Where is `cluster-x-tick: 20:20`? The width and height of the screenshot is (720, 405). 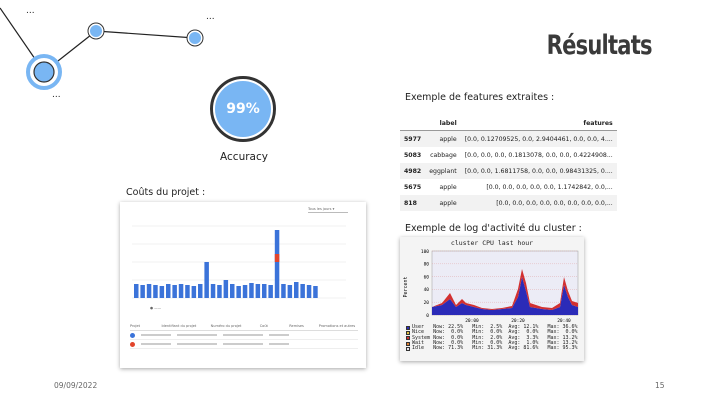
cluster-x-tick: 20:20 is located at coordinates (518, 321).